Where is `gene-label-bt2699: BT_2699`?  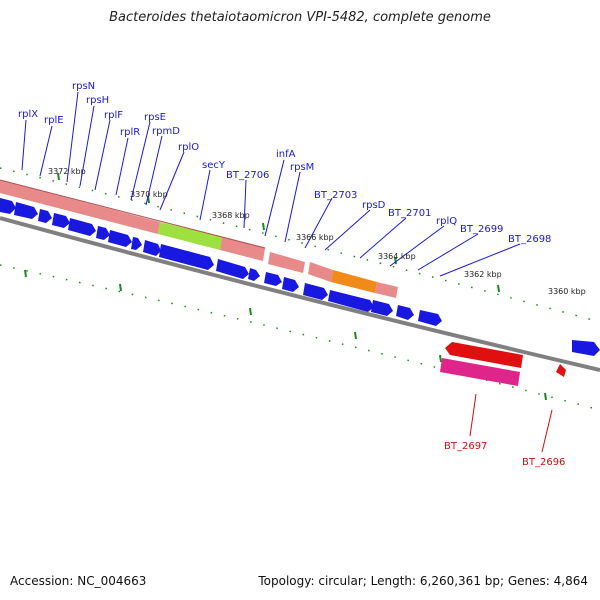 gene-label-bt2699: BT_2699 is located at coordinates (481, 229).